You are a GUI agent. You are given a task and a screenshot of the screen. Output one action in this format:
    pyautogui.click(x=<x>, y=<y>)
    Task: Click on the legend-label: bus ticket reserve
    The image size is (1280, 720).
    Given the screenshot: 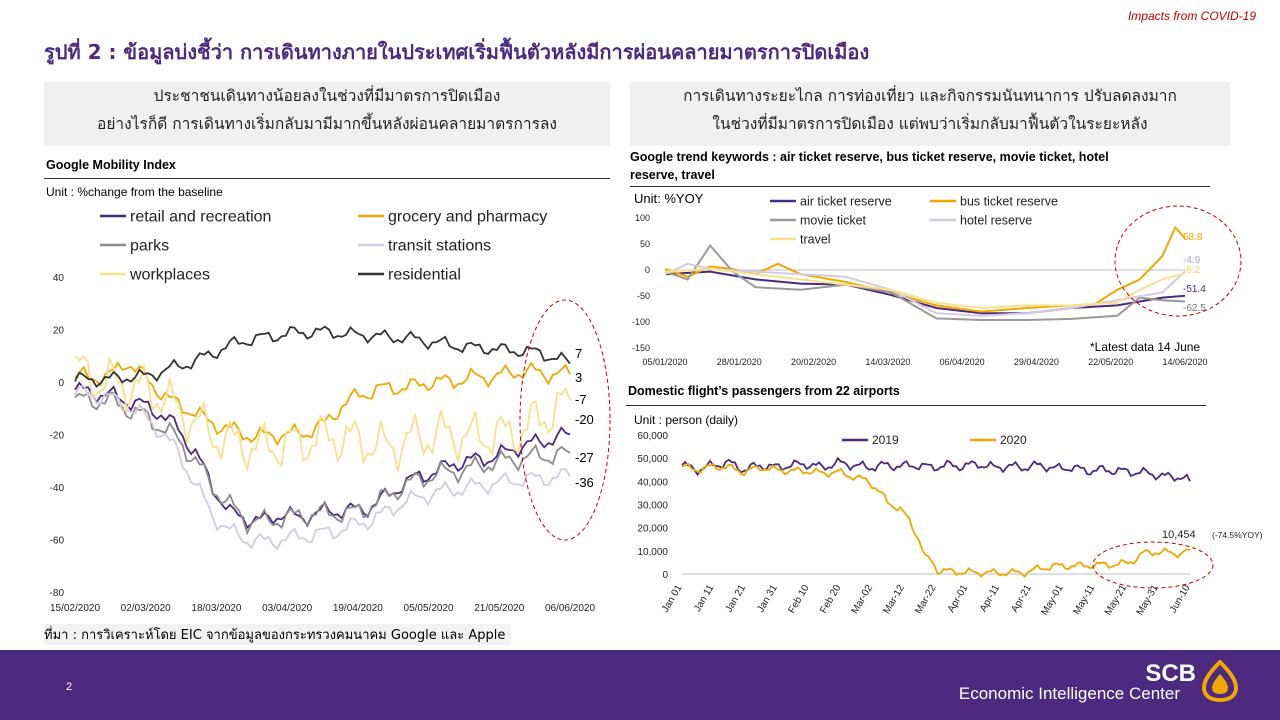 What is the action you would take?
    pyautogui.click(x=1009, y=201)
    